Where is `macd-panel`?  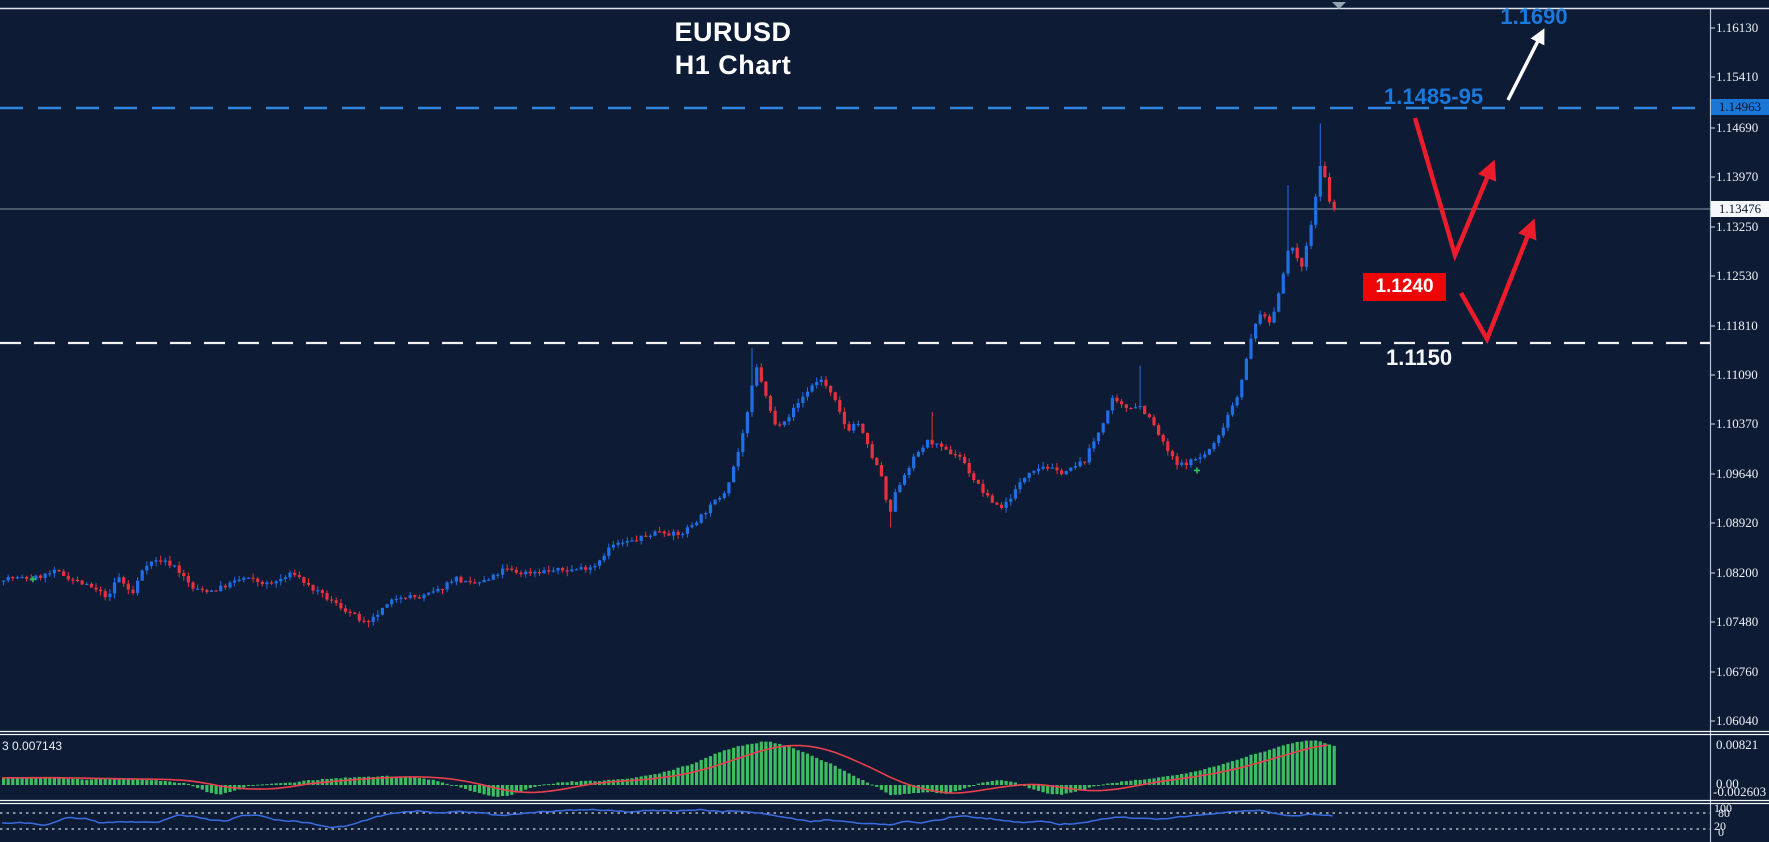
macd-panel is located at coordinates (668, 768).